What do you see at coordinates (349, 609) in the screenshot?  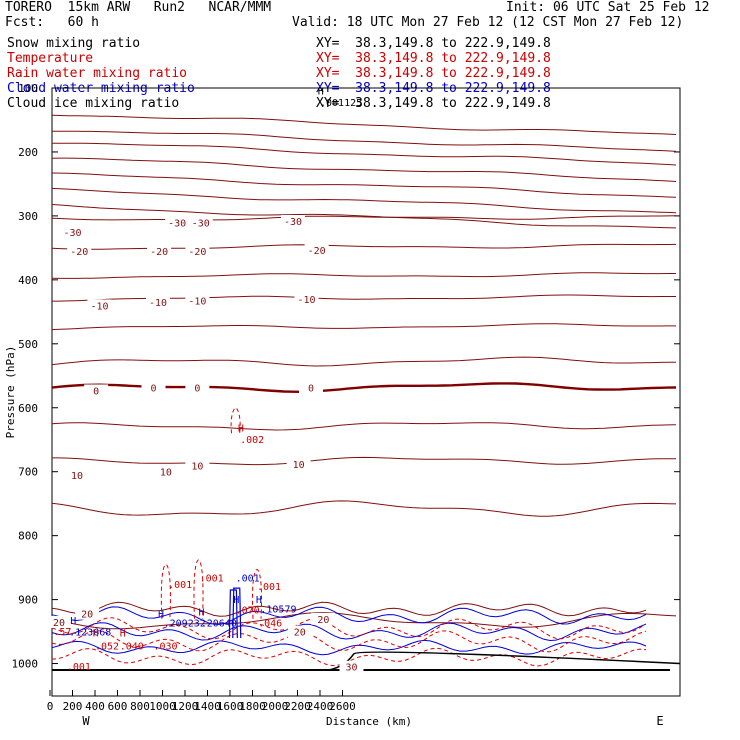 I see `warm-isotherm` at bounding box center [349, 609].